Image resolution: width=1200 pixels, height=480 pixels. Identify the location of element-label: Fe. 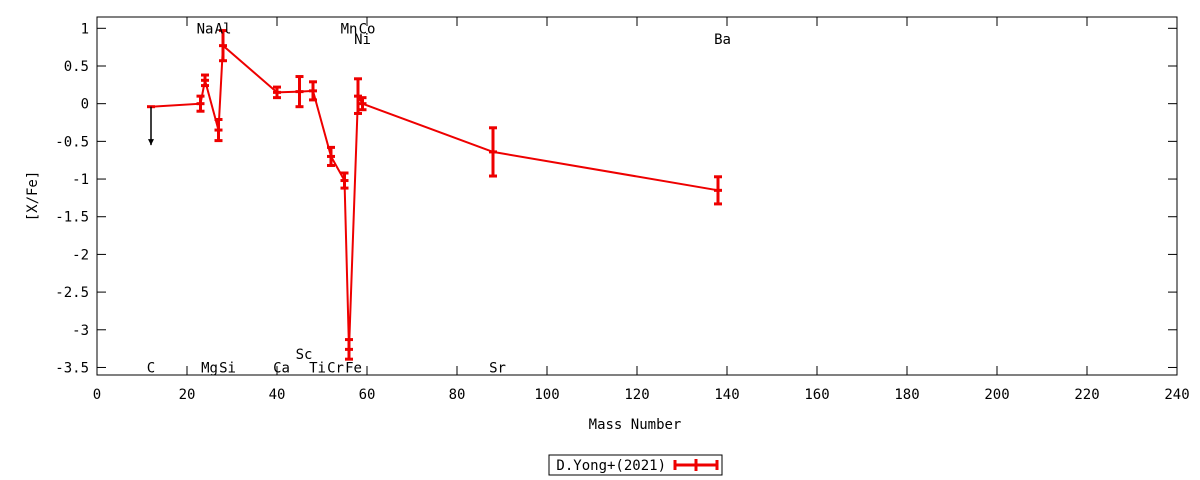
(353, 368).